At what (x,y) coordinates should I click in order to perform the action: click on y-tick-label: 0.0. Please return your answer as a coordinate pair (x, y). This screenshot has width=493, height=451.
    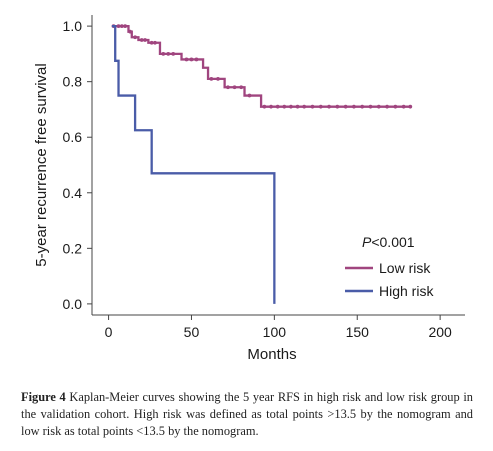
    Looking at the image, I should click on (73, 304).